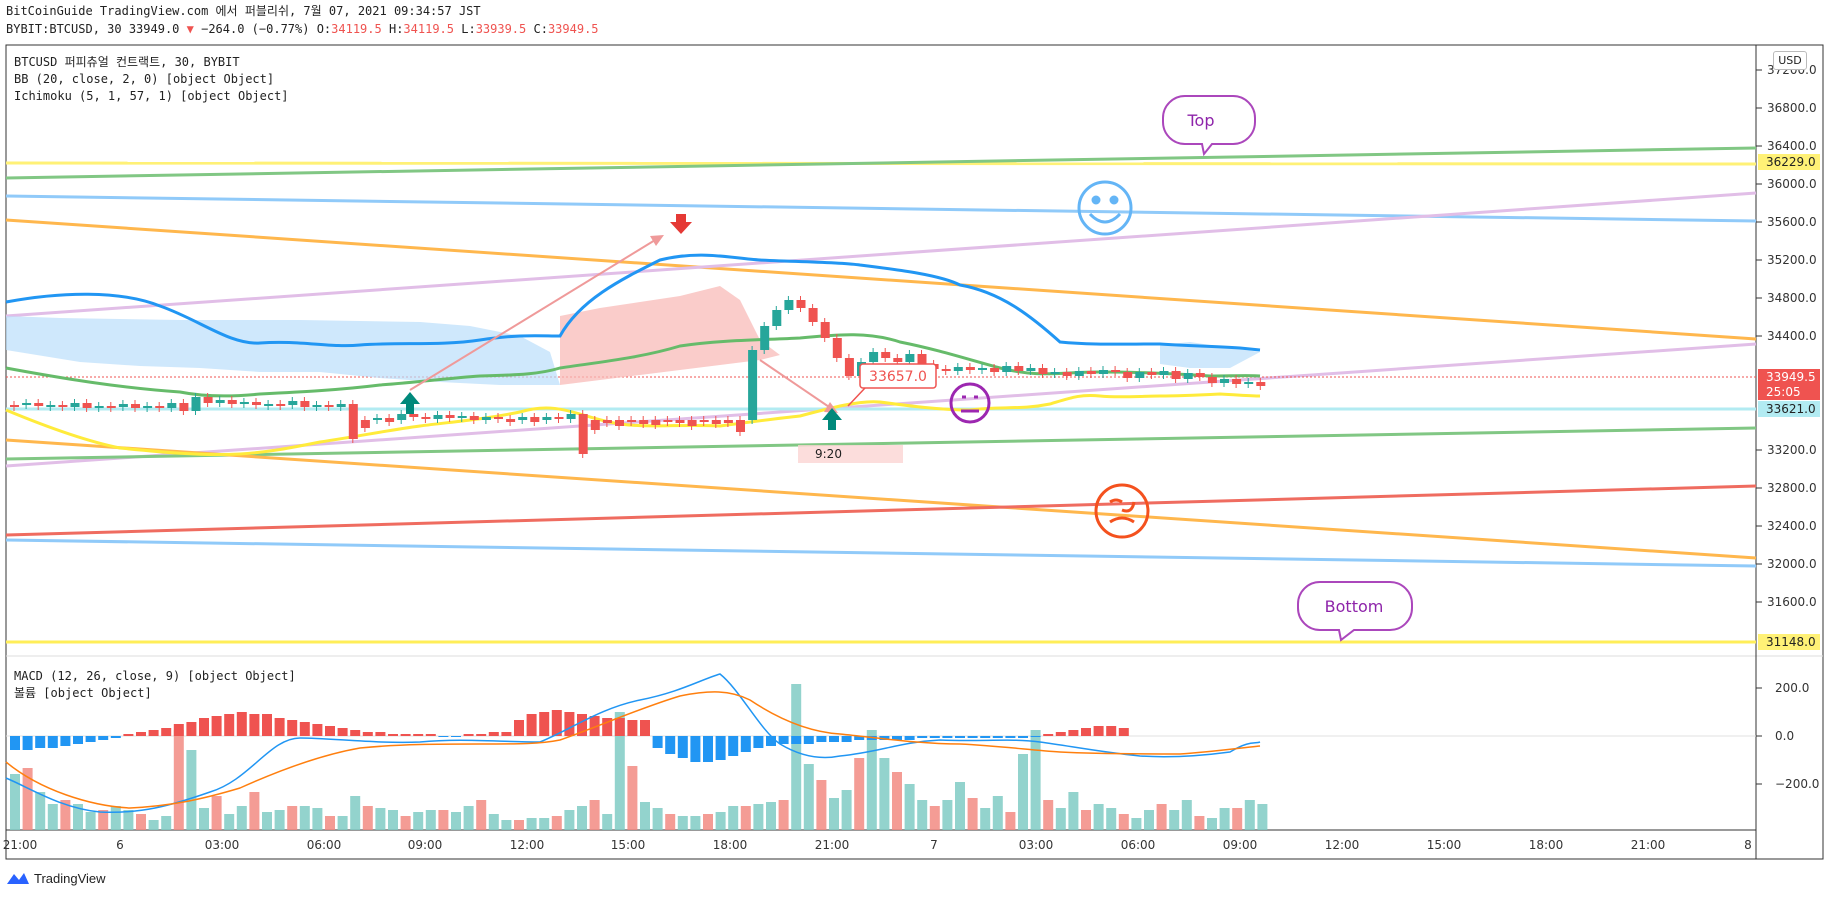 The image size is (1828, 897). Describe the element at coordinates (881, 510) in the screenshot. I see `trend-line-red` at that location.